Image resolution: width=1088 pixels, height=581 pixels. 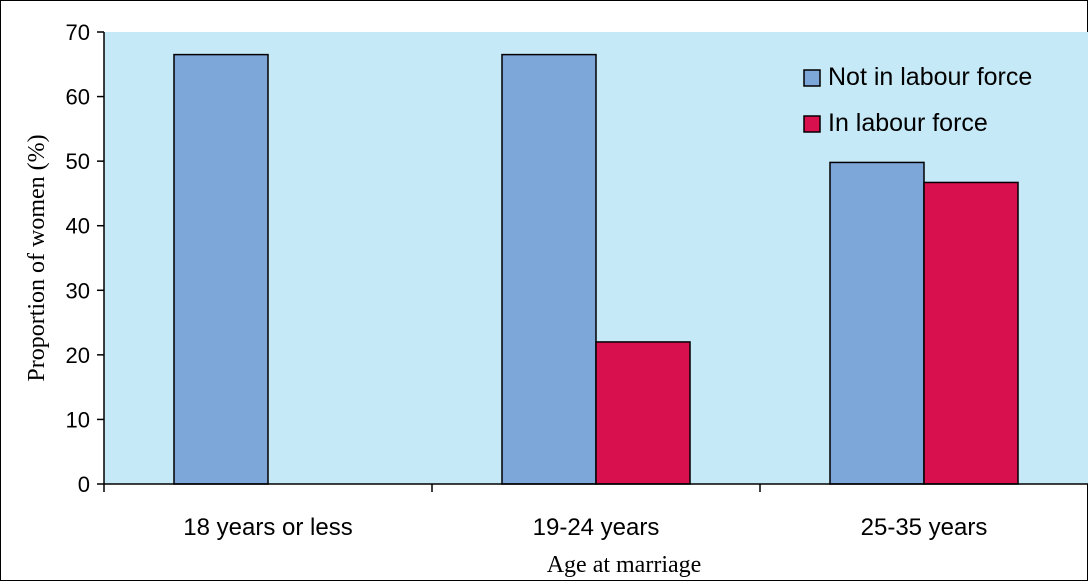 I want to click on y-ticks-group: 0 10 20 30 40 50 60 70, so click(x=85, y=258).